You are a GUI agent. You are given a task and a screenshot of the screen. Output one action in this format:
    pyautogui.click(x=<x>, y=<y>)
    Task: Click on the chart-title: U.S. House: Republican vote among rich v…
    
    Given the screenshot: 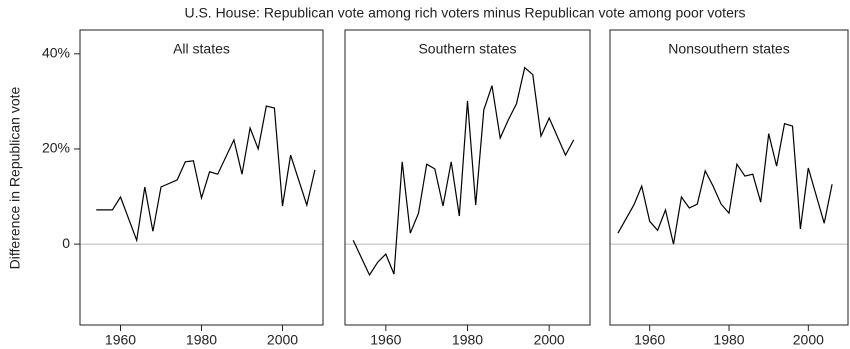 What is the action you would take?
    pyautogui.click(x=464, y=13)
    